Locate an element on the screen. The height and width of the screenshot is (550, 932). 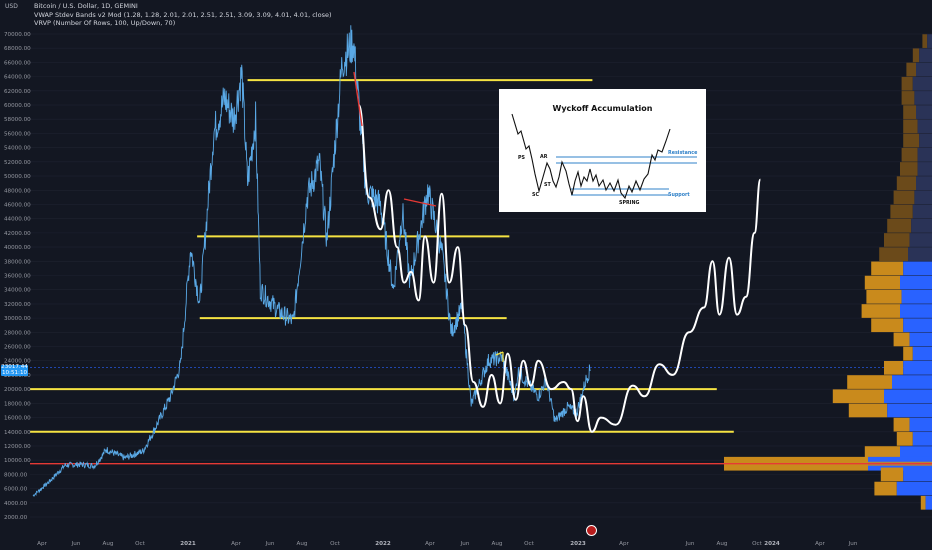
y-tick-label: 30000.00 is located at coordinates (17, 319).